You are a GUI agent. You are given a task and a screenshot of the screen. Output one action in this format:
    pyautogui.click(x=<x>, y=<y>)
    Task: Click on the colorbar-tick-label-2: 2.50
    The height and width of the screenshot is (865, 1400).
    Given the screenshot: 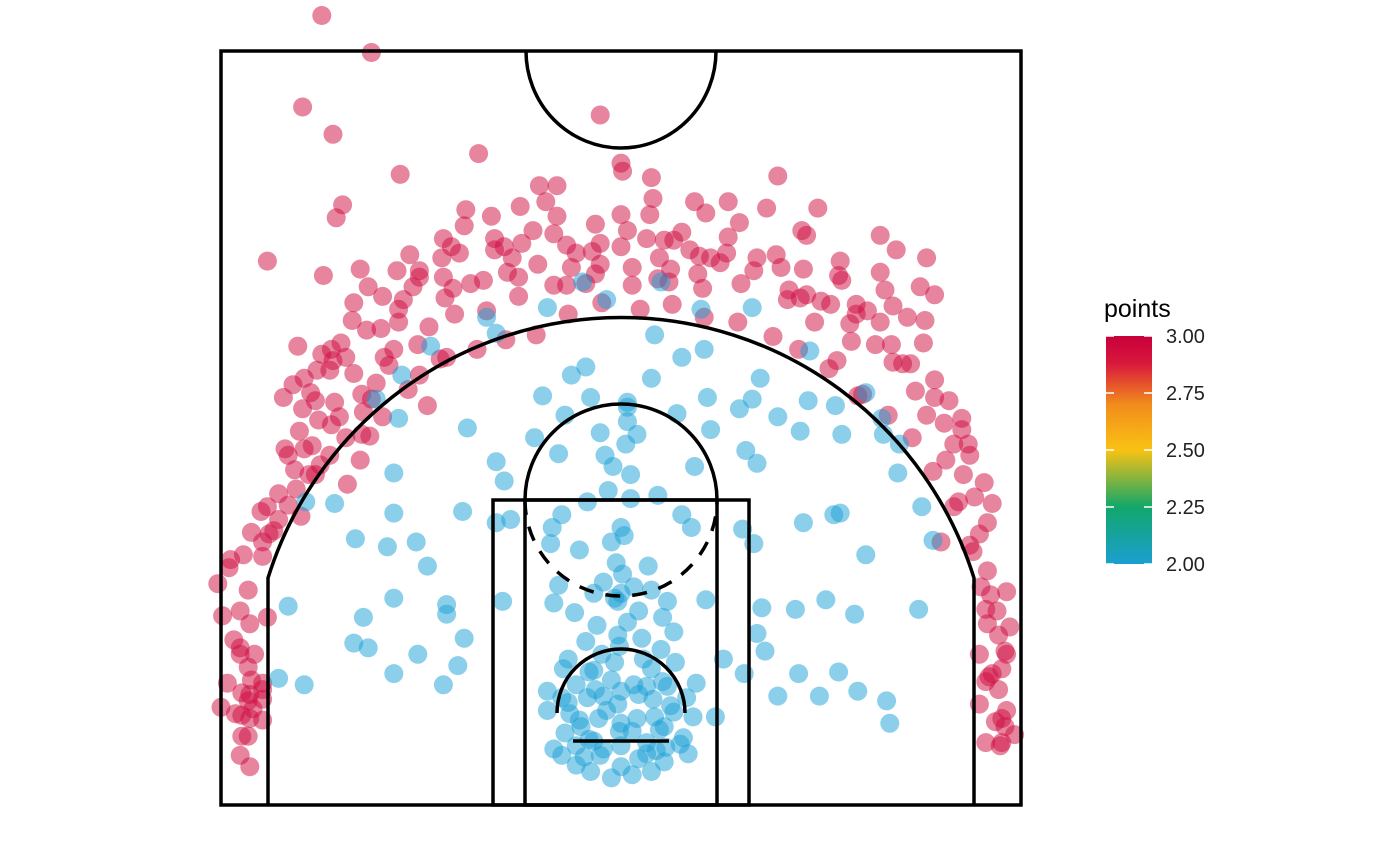 What is the action you would take?
    pyautogui.click(x=1185, y=451)
    